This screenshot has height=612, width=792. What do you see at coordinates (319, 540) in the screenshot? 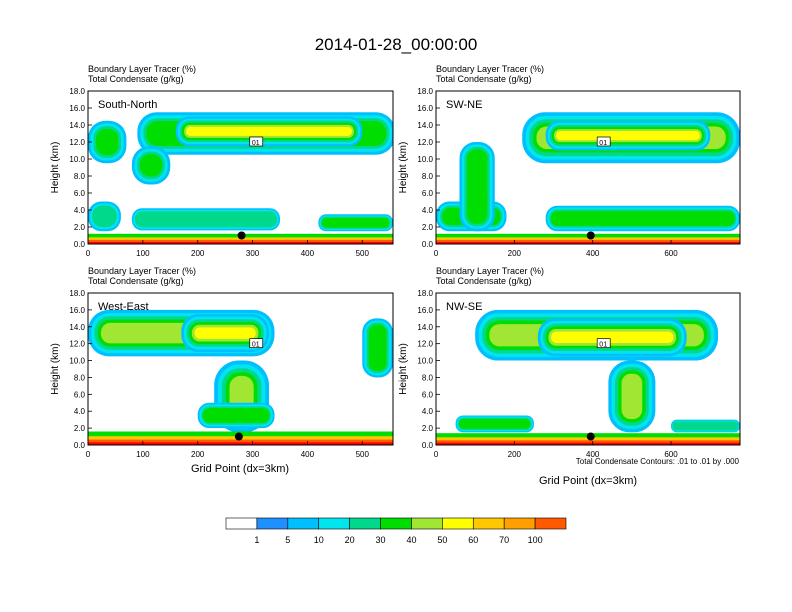
I see `colorbar-label: 10` at bounding box center [319, 540].